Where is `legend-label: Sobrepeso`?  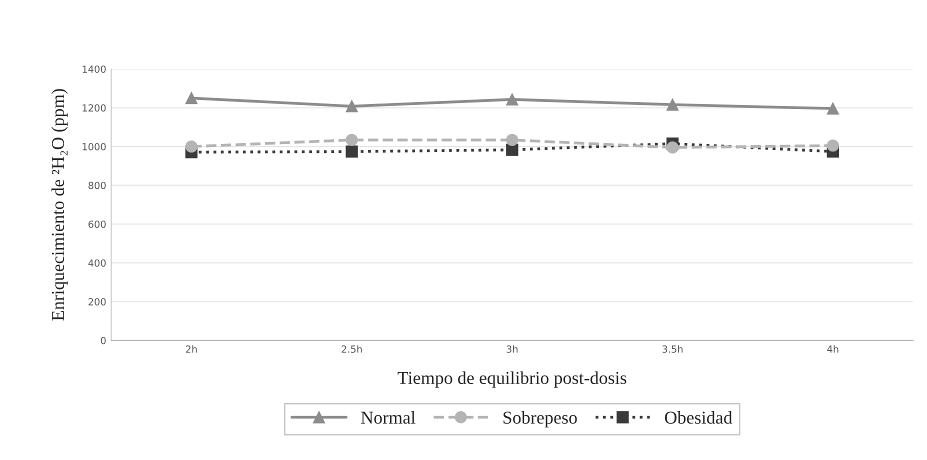
legend-label: Sobrepeso is located at coordinates (540, 419).